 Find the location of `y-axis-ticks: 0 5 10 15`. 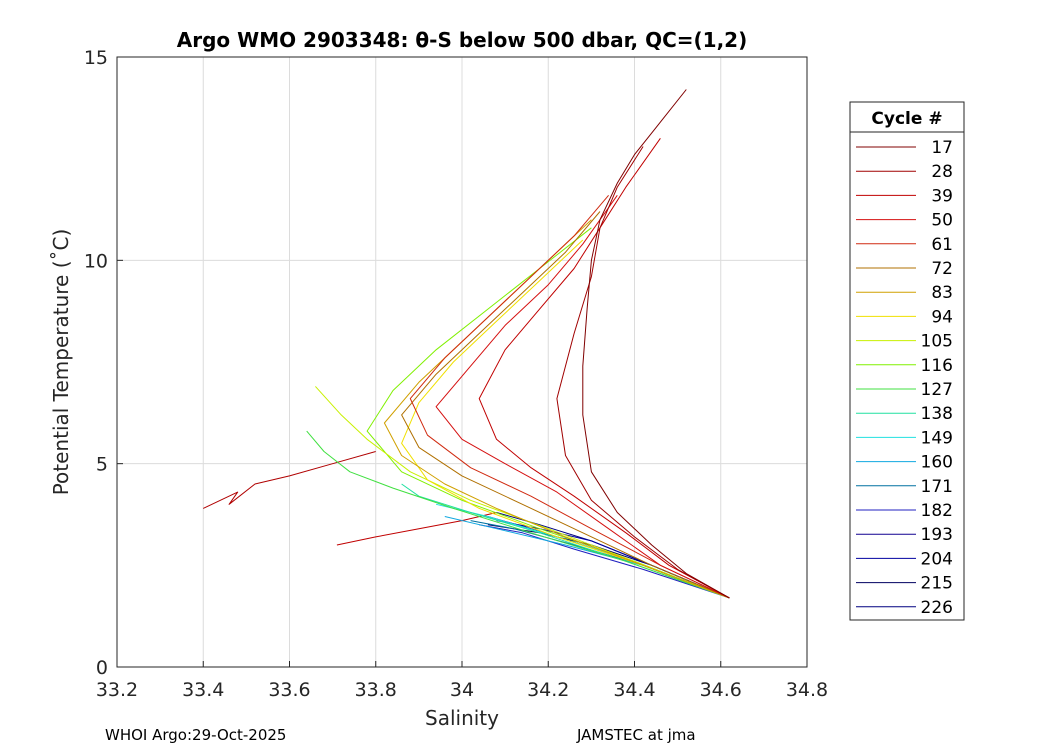

y-axis-ticks: 0 5 10 15 is located at coordinates (103, 363).